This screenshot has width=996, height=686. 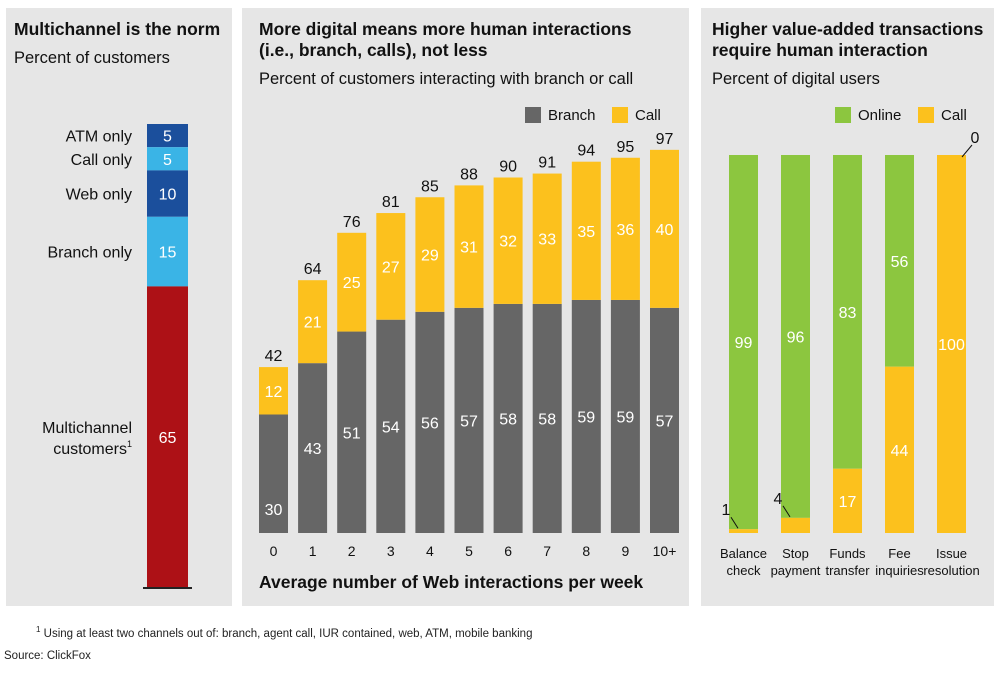 I want to click on branch-value-label-9: 59, so click(x=626, y=417).